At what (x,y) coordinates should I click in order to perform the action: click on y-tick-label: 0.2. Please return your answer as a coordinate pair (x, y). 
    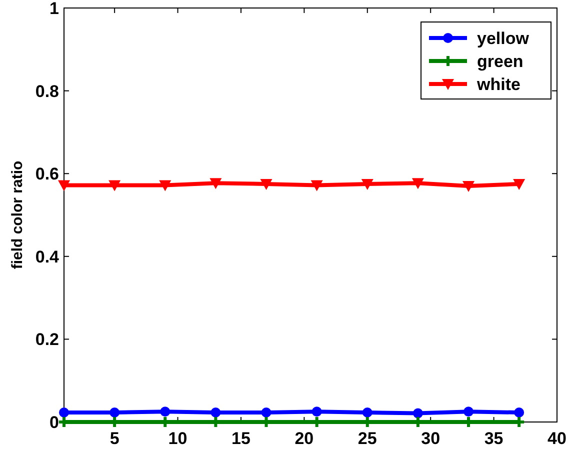
    Looking at the image, I should click on (47, 340).